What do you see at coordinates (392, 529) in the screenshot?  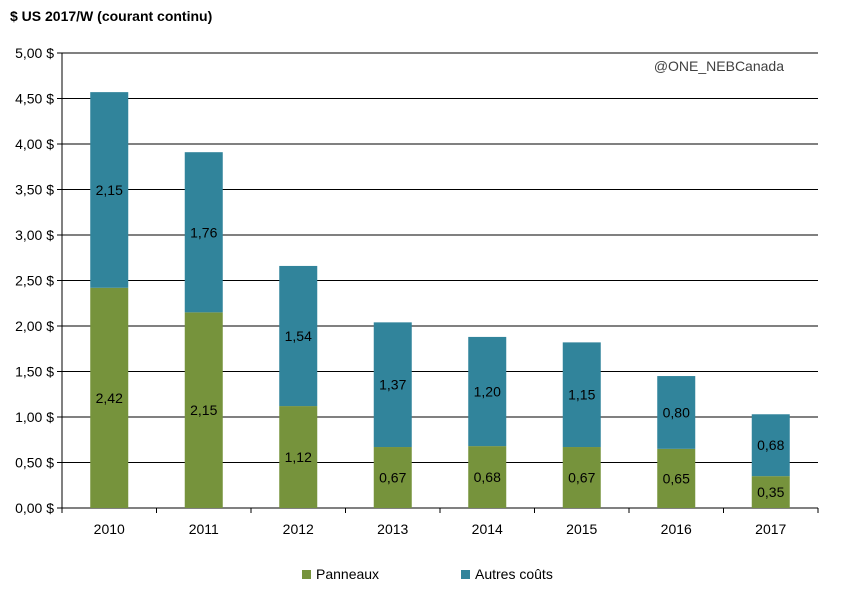 I see `x-tick-label: 2013` at bounding box center [392, 529].